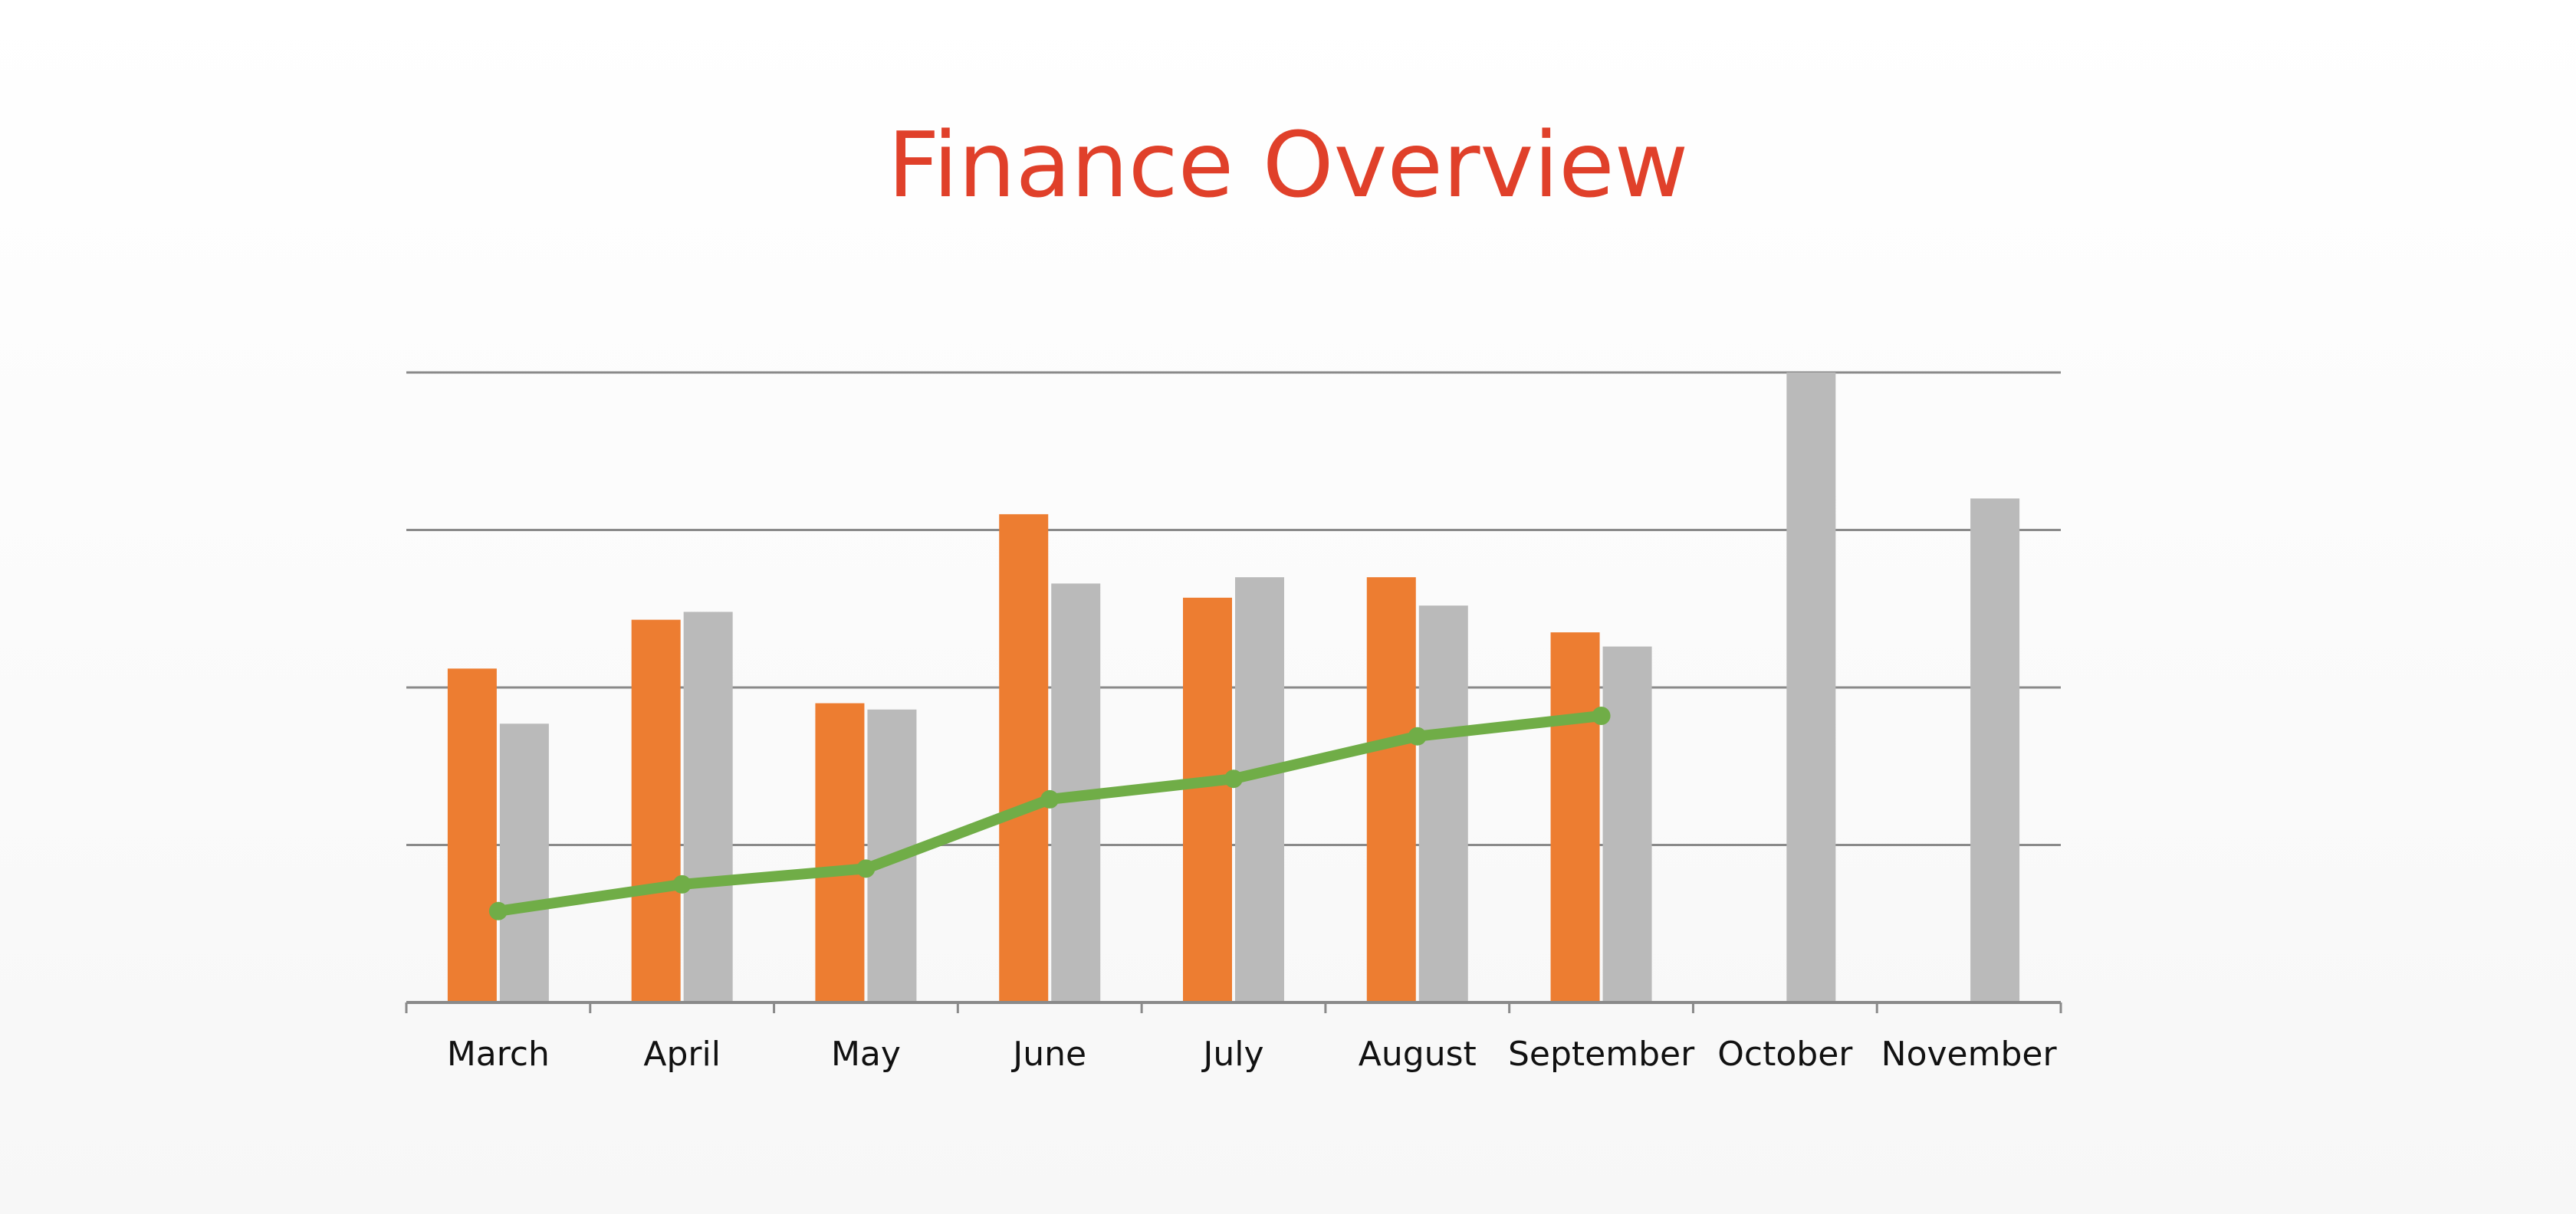 The height and width of the screenshot is (1214, 2576). I want to click on bar-orange-september, so click(1575, 817).